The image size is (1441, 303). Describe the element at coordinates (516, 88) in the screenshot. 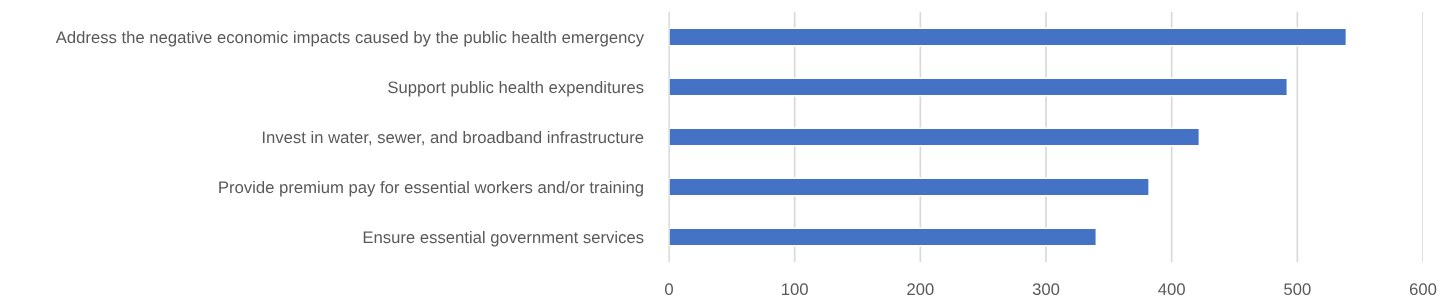

I see `y-tick-label: Support public health expenditures` at that location.